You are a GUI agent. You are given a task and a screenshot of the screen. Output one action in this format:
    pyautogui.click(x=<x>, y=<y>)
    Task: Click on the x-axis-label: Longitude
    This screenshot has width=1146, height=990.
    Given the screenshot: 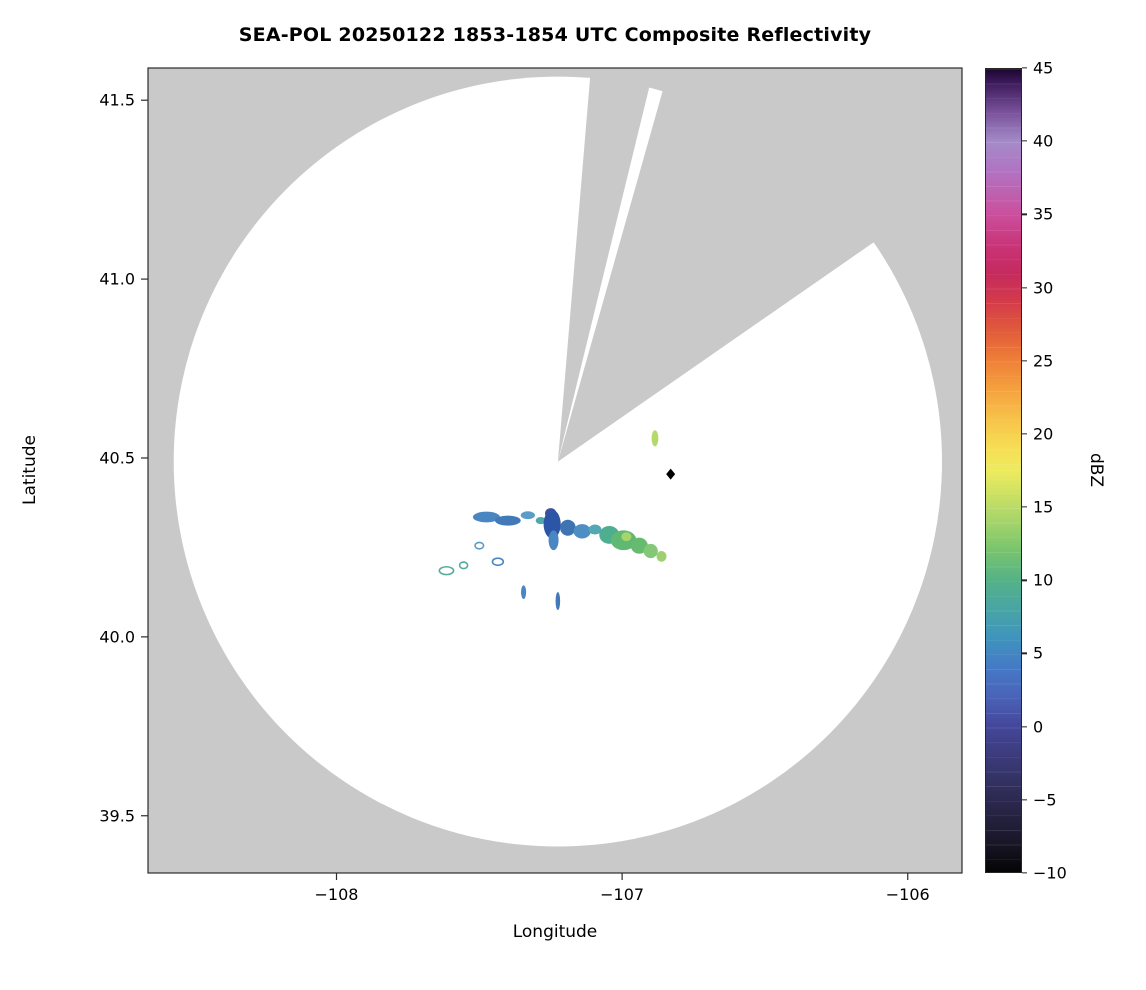 What is the action you would take?
    pyautogui.click(x=555, y=932)
    